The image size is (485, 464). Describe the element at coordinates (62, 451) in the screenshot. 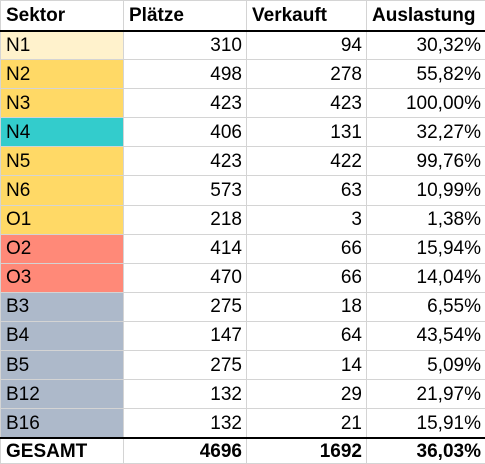

I see `total-label: GESAMT` at that location.